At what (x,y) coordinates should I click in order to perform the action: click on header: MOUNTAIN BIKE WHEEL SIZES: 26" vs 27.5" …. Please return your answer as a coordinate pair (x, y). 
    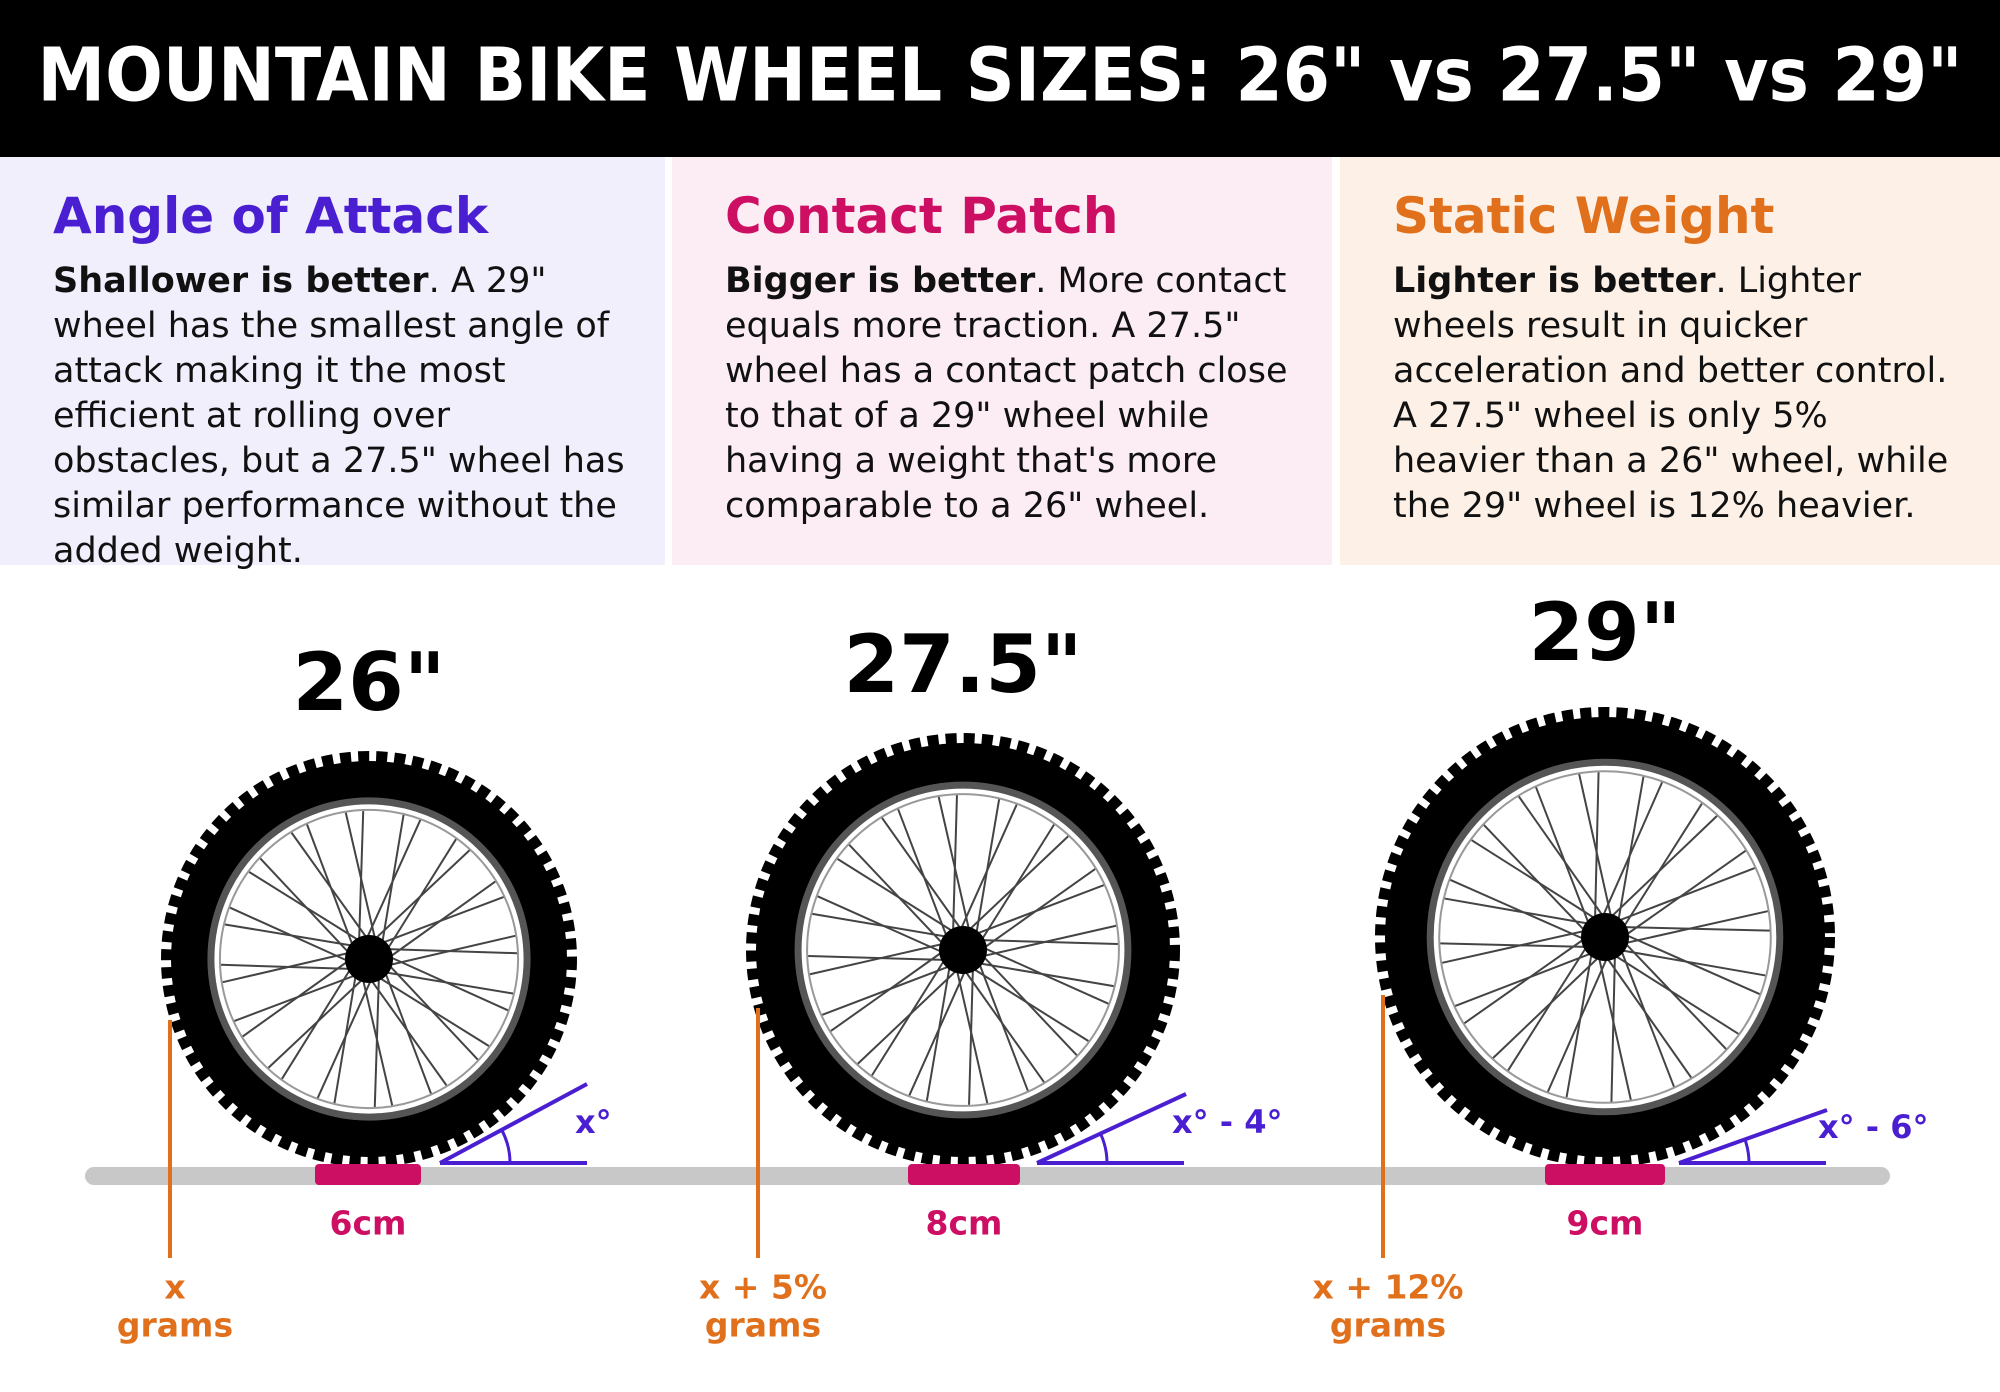
    Looking at the image, I should click on (1000, 78).